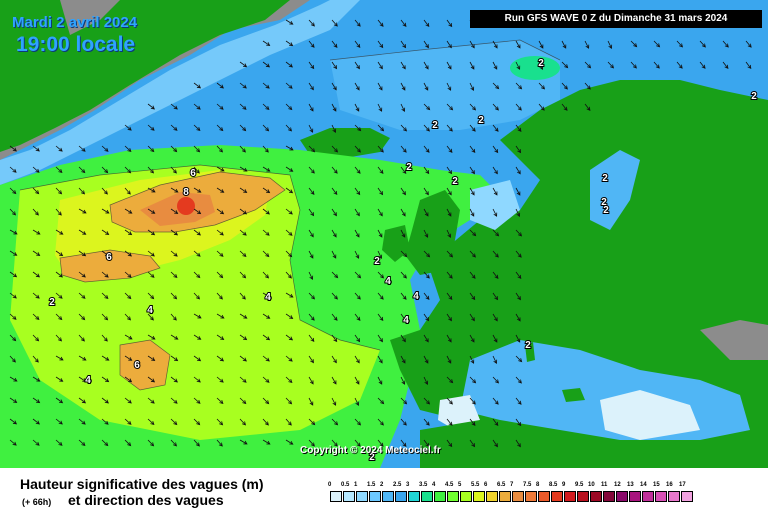 The width and height of the screenshot is (768, 512). What do you see at coordinates (423, 485) in the screenshot?
I see `scale-label: 3.5` at bounding box center [423, 485].